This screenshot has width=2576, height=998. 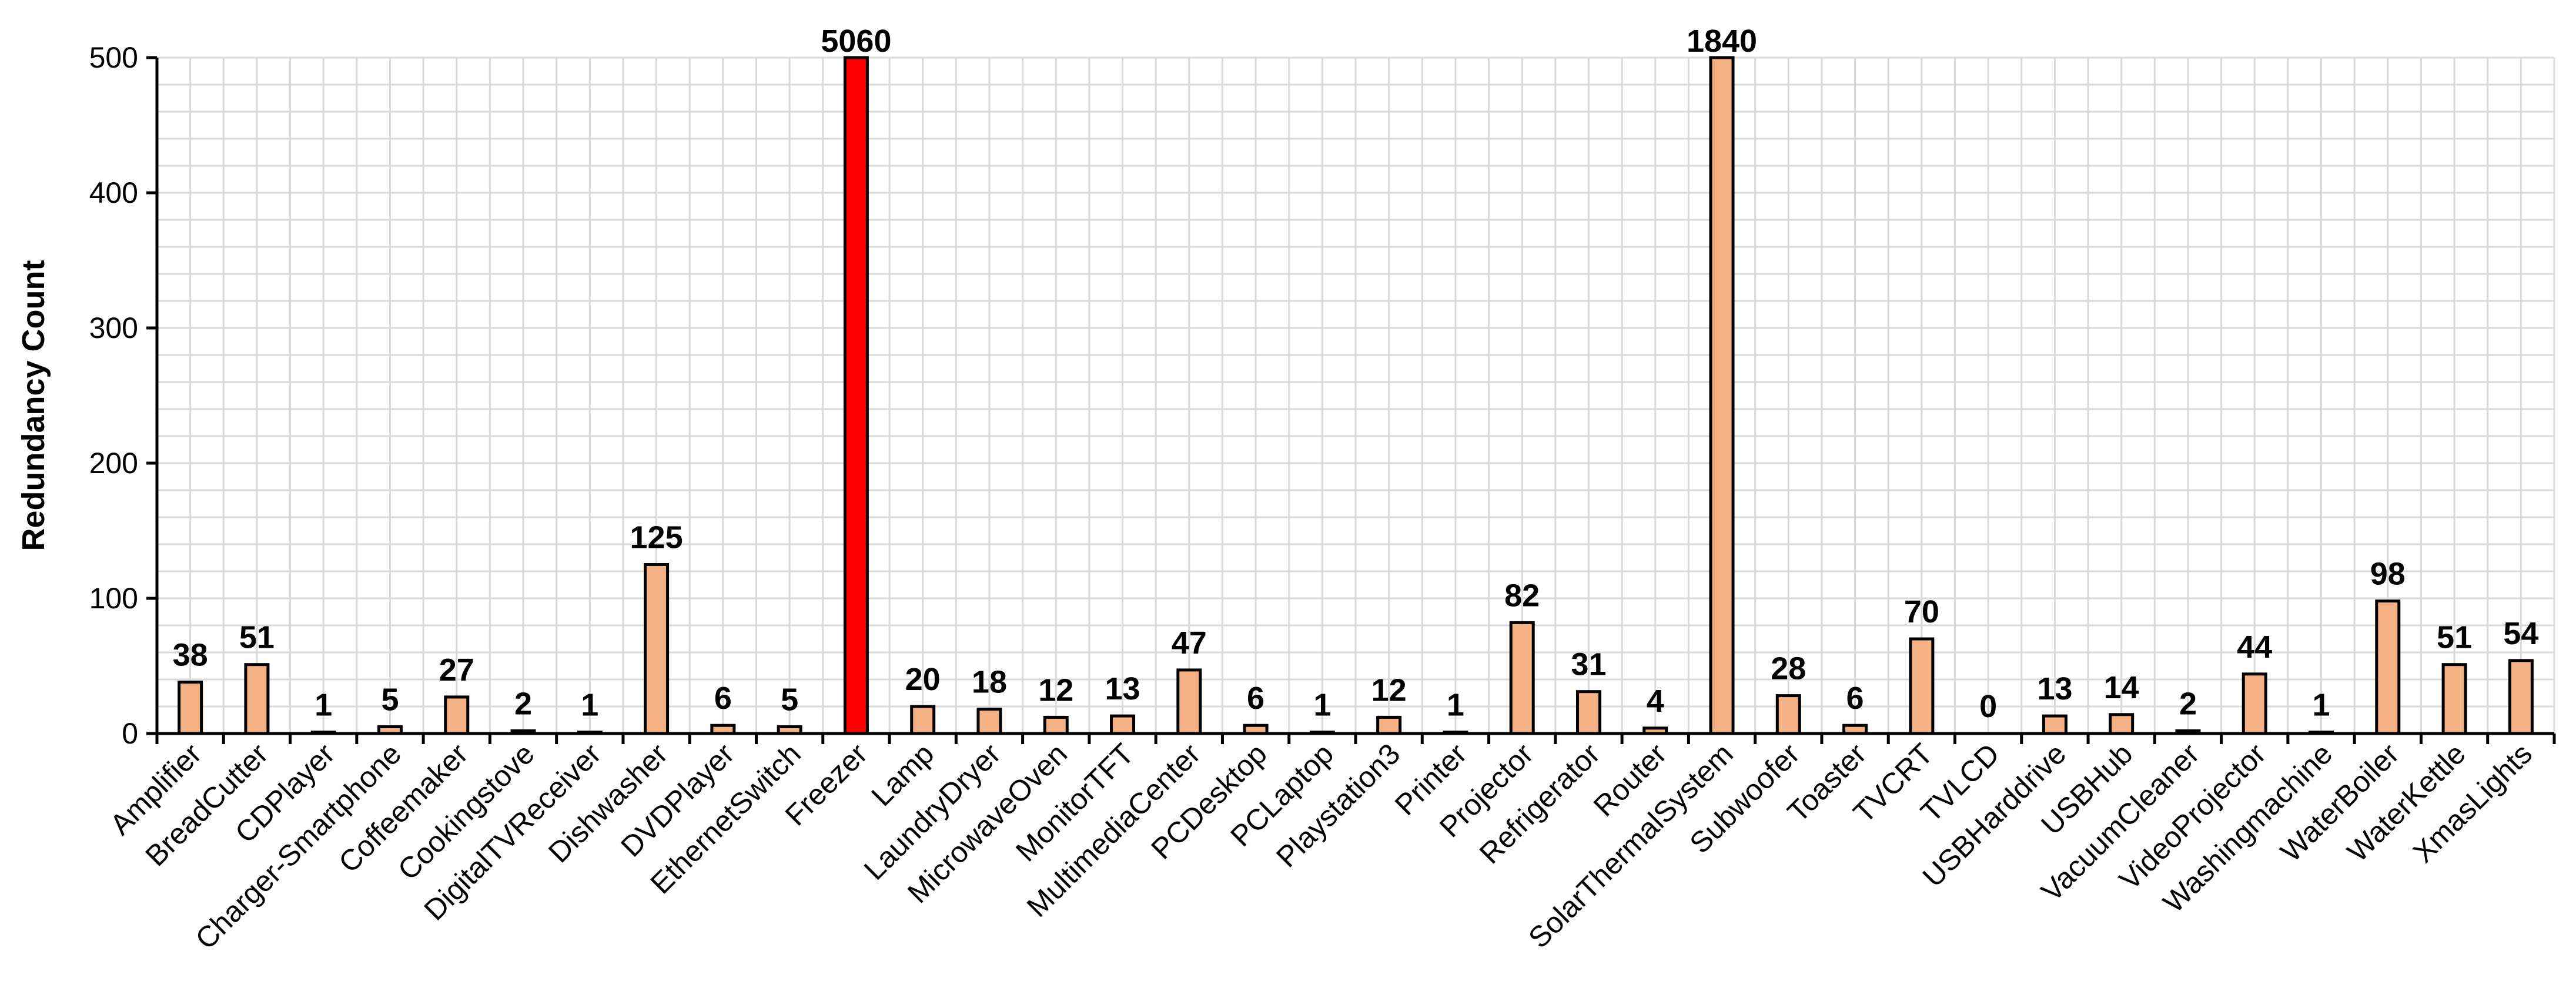 I want to click on data-label: 47, so click(x=1189, y=643).